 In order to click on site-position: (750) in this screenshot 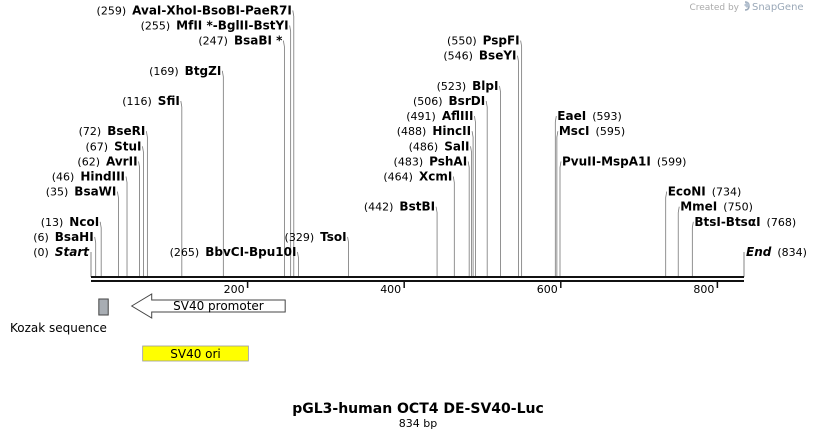, I will do `click(738, 207)`.